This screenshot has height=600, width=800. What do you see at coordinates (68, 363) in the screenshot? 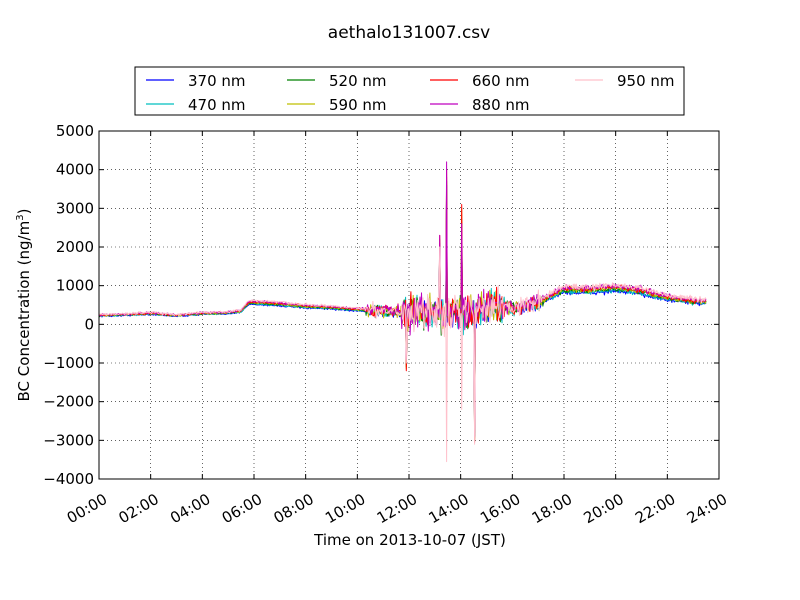
I see `y-tick-label: −1000` at bounding box center [68, 363].